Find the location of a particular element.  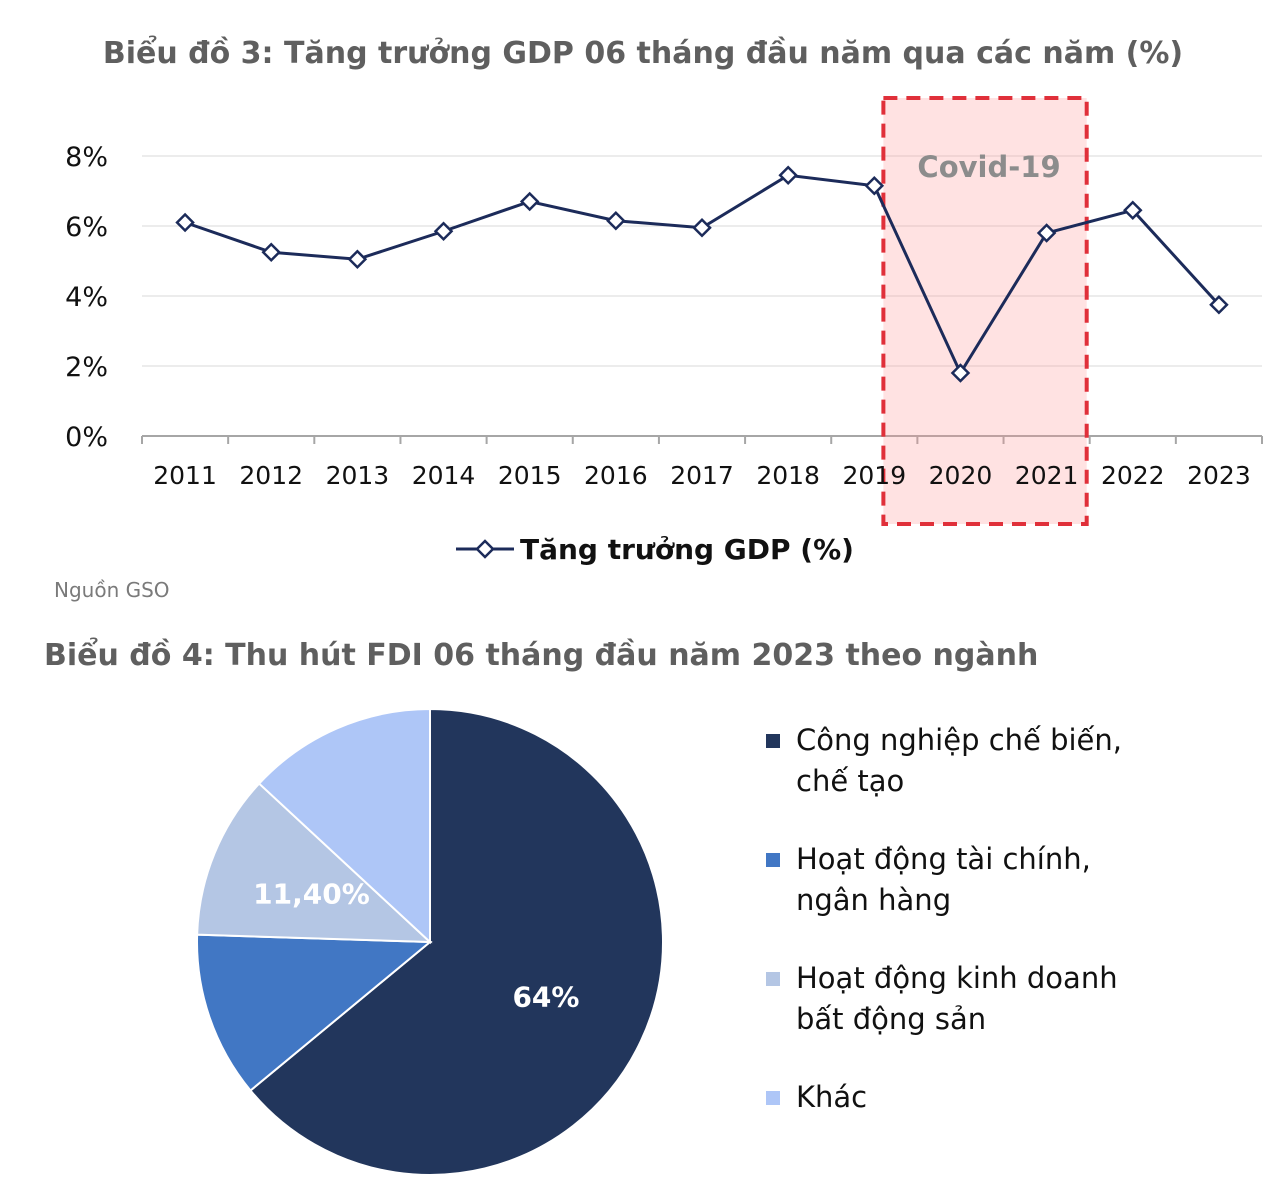

source-note: Nguồn GSO is located at coordinates (112, 590).